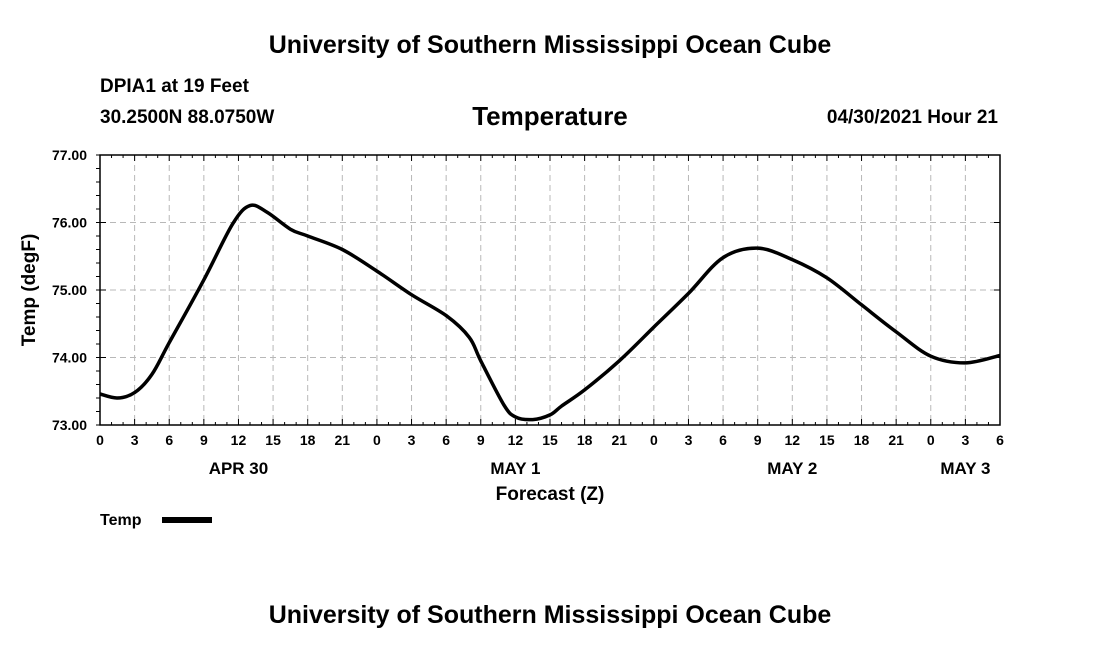 The image size is (1100, 650). Describe the element at coordinates (69, 290) in the screenshot. I see `y-tick-label: 75.00` at that location.